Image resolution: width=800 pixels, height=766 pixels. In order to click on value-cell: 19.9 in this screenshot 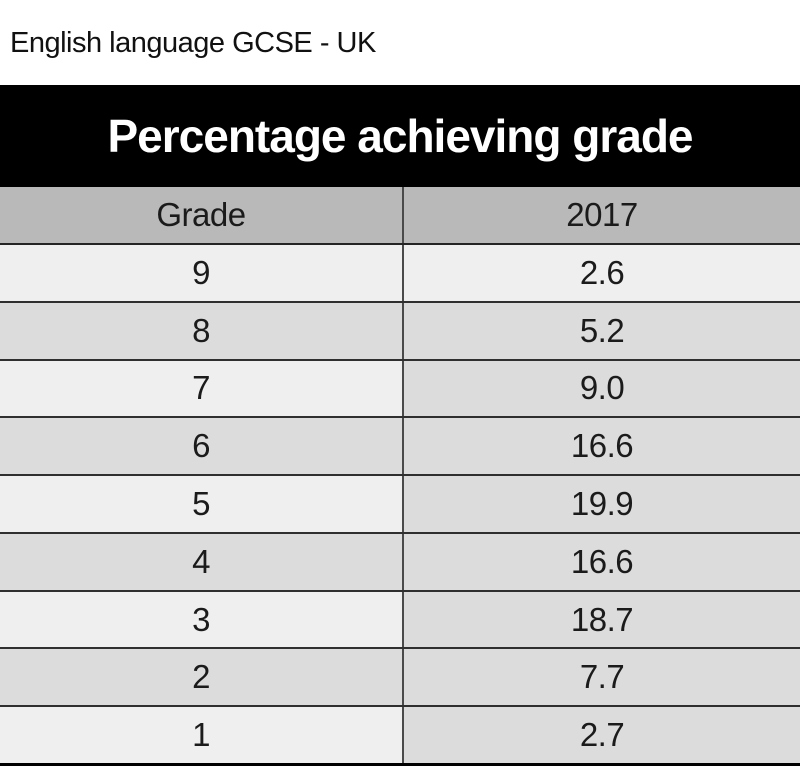, I will do `click(601, 504)`.